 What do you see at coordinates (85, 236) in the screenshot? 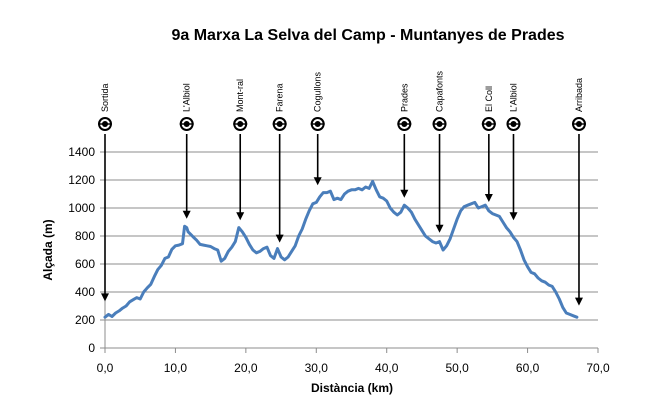
I see `y-tick-label: 800` at bounding box center [85, 236].